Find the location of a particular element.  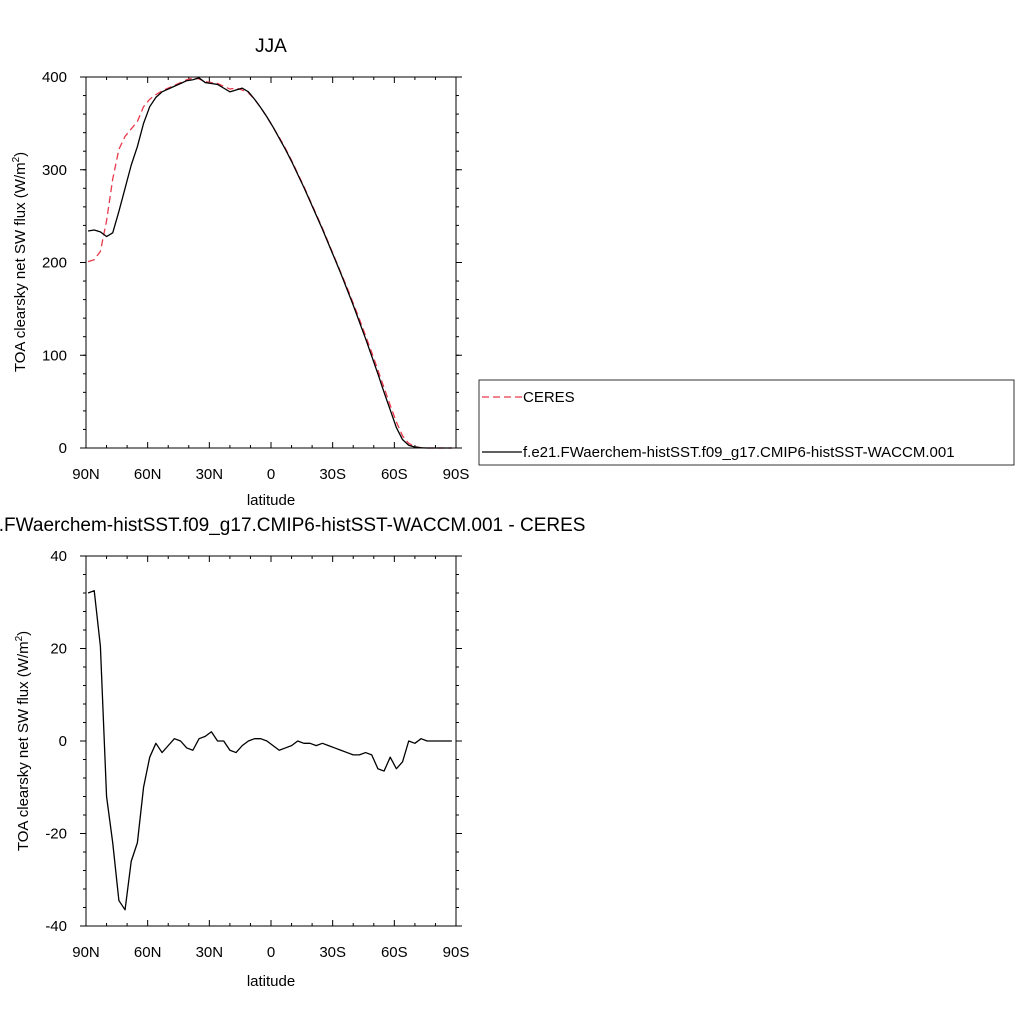

top-y-tick-label: 100 is located at coordinates (54, 355).